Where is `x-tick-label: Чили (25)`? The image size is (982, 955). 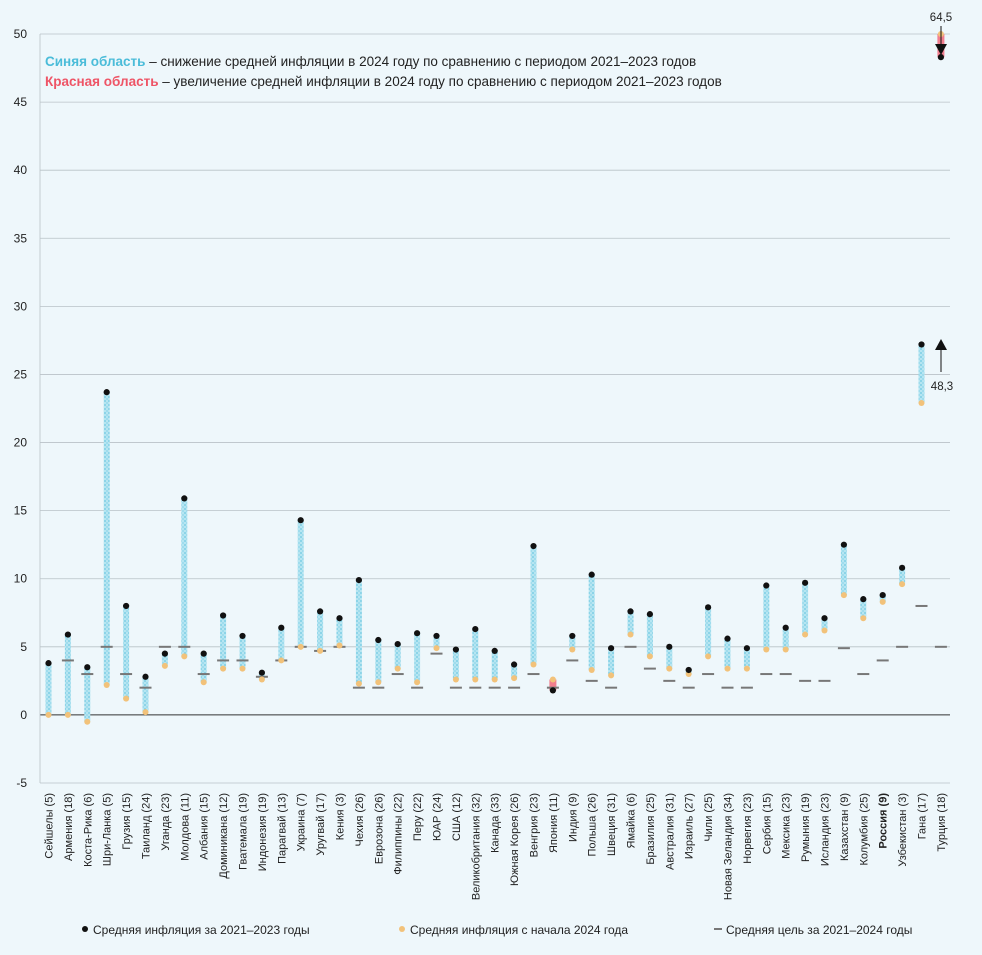
x-tick-label: Чили (25) is located at coordinates (709, 817).